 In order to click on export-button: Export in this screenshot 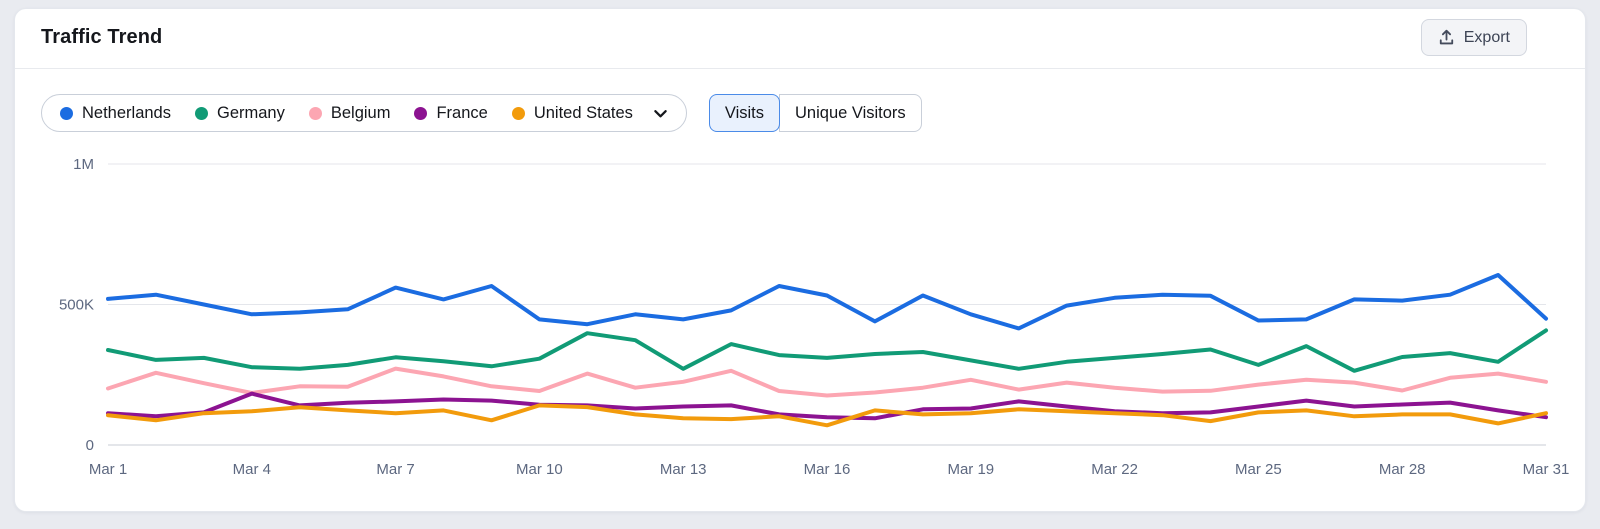, I will do `click(1473, 37)`.